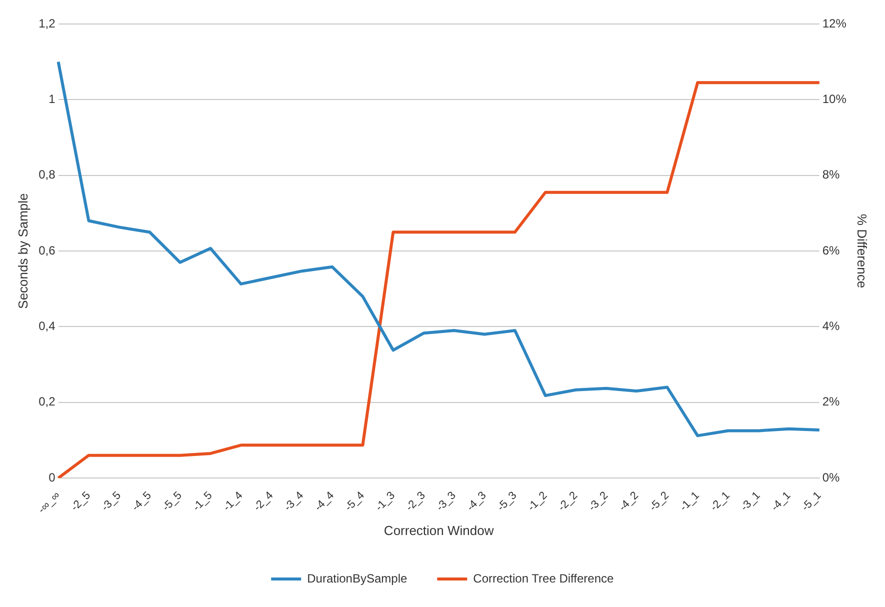  What do you see at coordinates (233, 502) in the screenshot?
I see `x-tick-label: -1_4` at bounding box center [233, 502].